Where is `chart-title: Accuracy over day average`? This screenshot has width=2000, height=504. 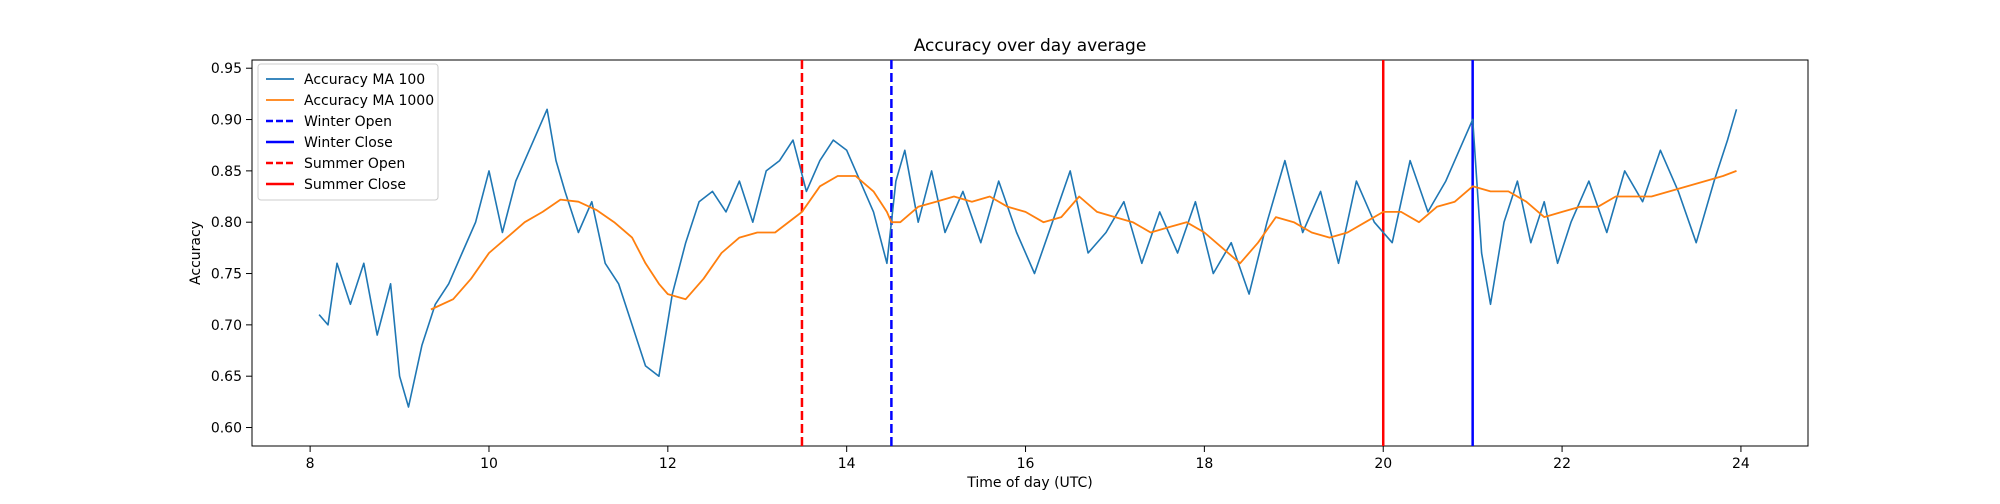
chart-title: Accuracy over day average is located at coordinates (1030, 46).